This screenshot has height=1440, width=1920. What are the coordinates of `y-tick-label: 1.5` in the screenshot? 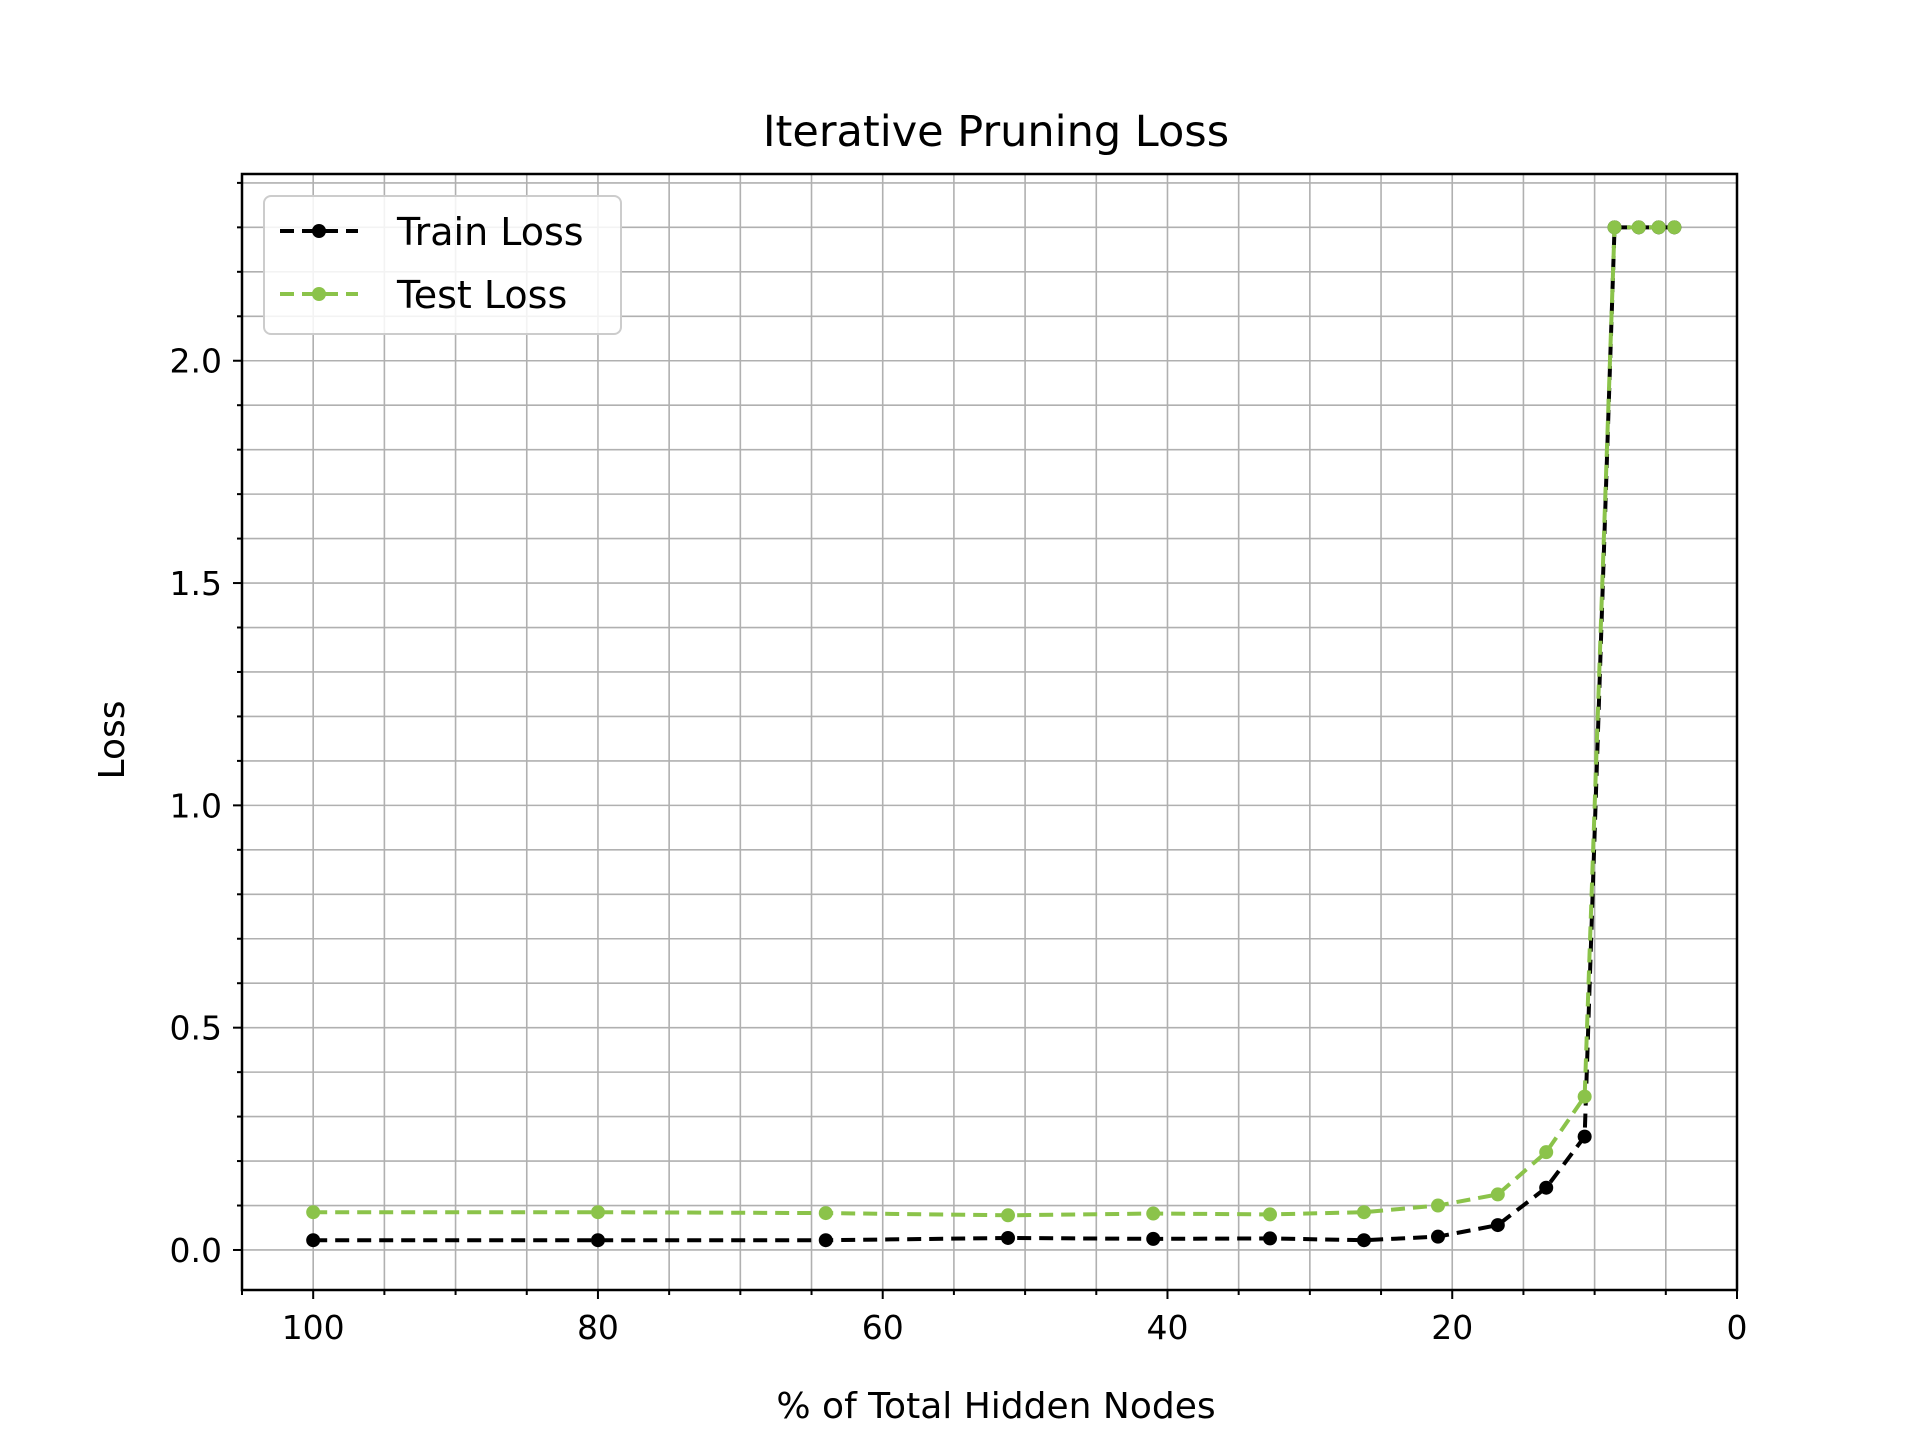 It's located at (196, 583).